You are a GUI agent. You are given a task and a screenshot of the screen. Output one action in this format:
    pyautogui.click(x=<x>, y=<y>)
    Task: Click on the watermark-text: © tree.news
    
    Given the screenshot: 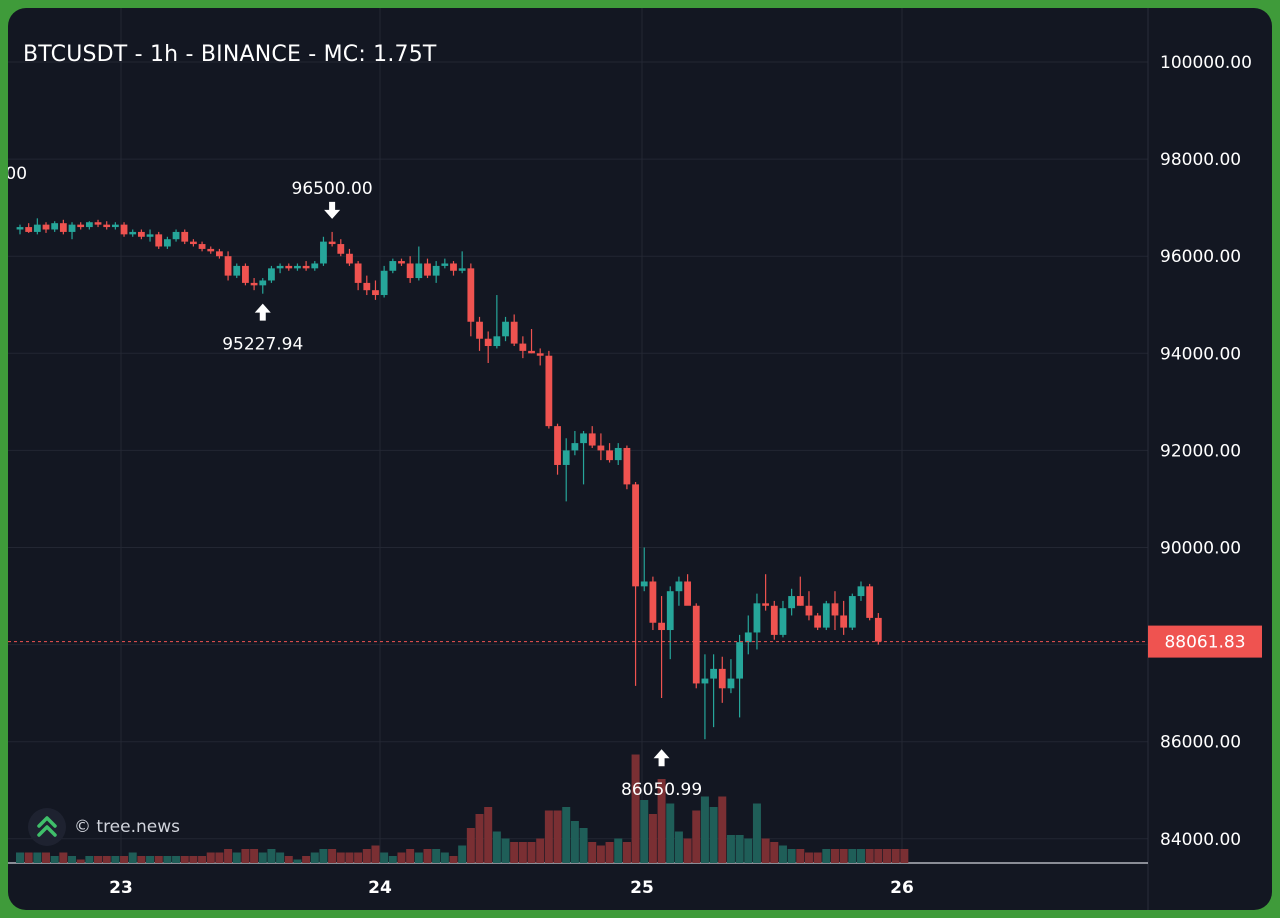 What is the action you would take?
    pyautogui.click(x=127, y=827)
    